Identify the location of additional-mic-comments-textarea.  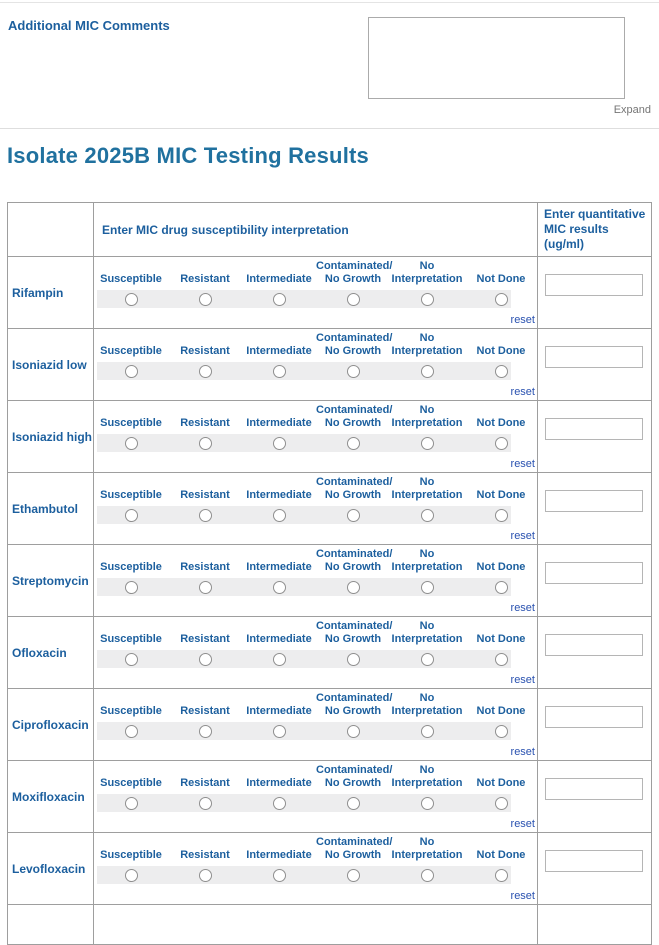
(496, 58).